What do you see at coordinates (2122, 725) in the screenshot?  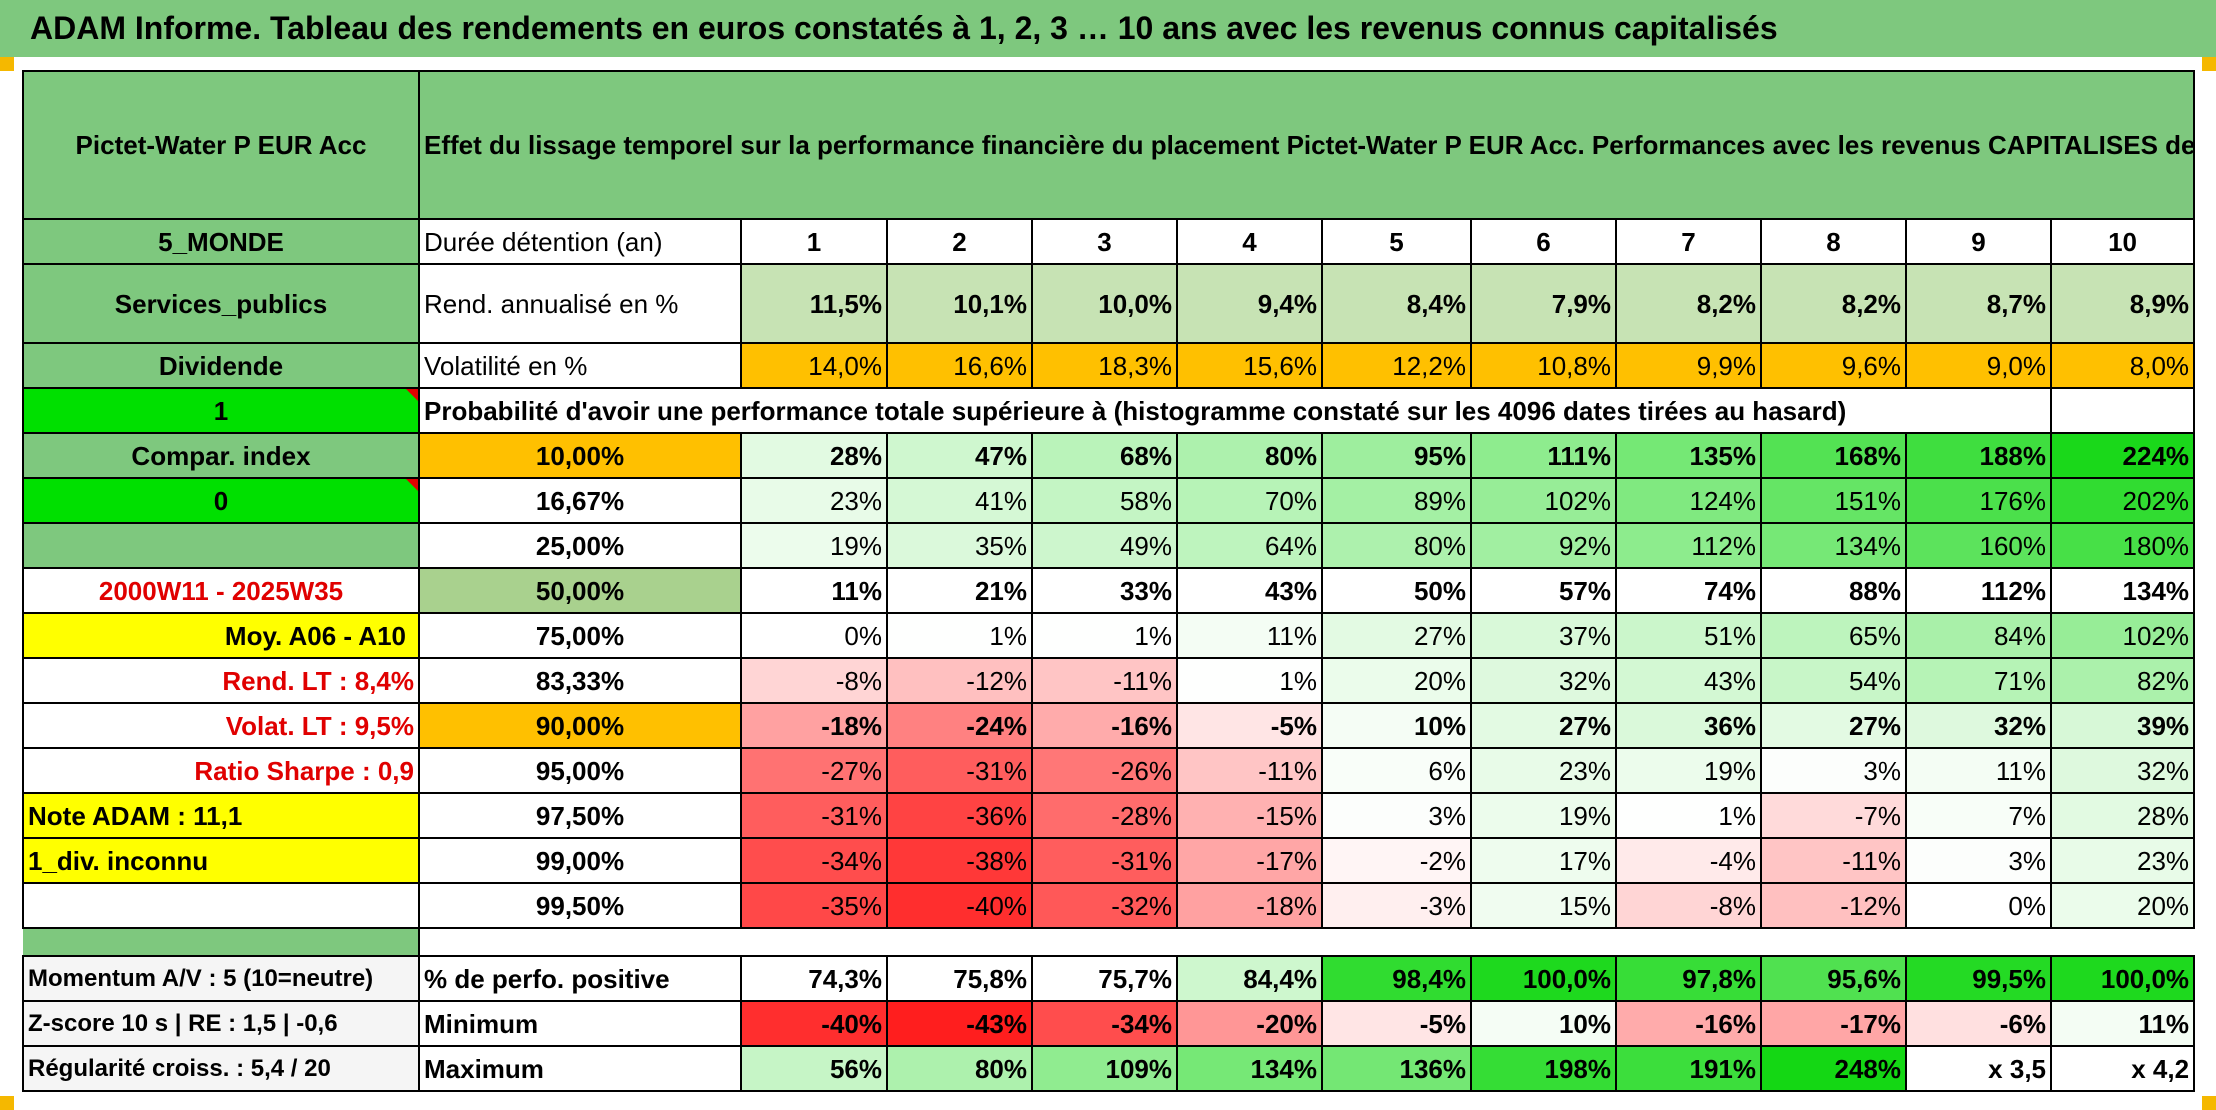 I see `quantile-value-cell: 39%` at bounding box center [2122, 725].